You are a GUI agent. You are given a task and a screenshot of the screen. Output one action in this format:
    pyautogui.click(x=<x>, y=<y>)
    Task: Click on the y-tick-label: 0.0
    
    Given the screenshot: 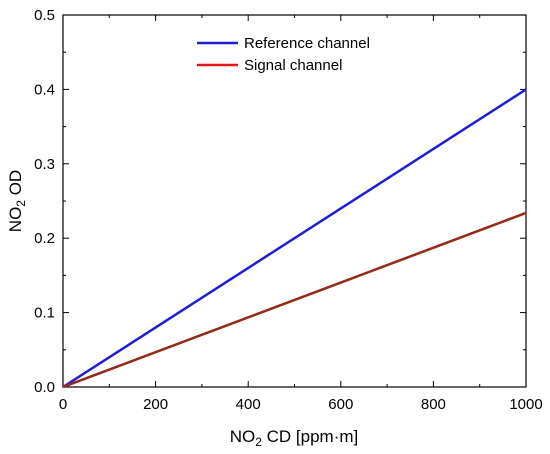 What is the action you would take?
    pyautogui.click(x=44, y=387)
    